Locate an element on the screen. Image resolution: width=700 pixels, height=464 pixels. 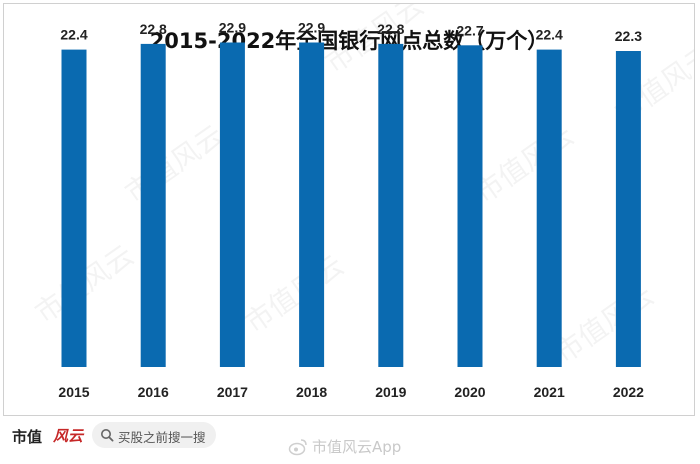
bar-2019 is located at coordinates (391, 205).